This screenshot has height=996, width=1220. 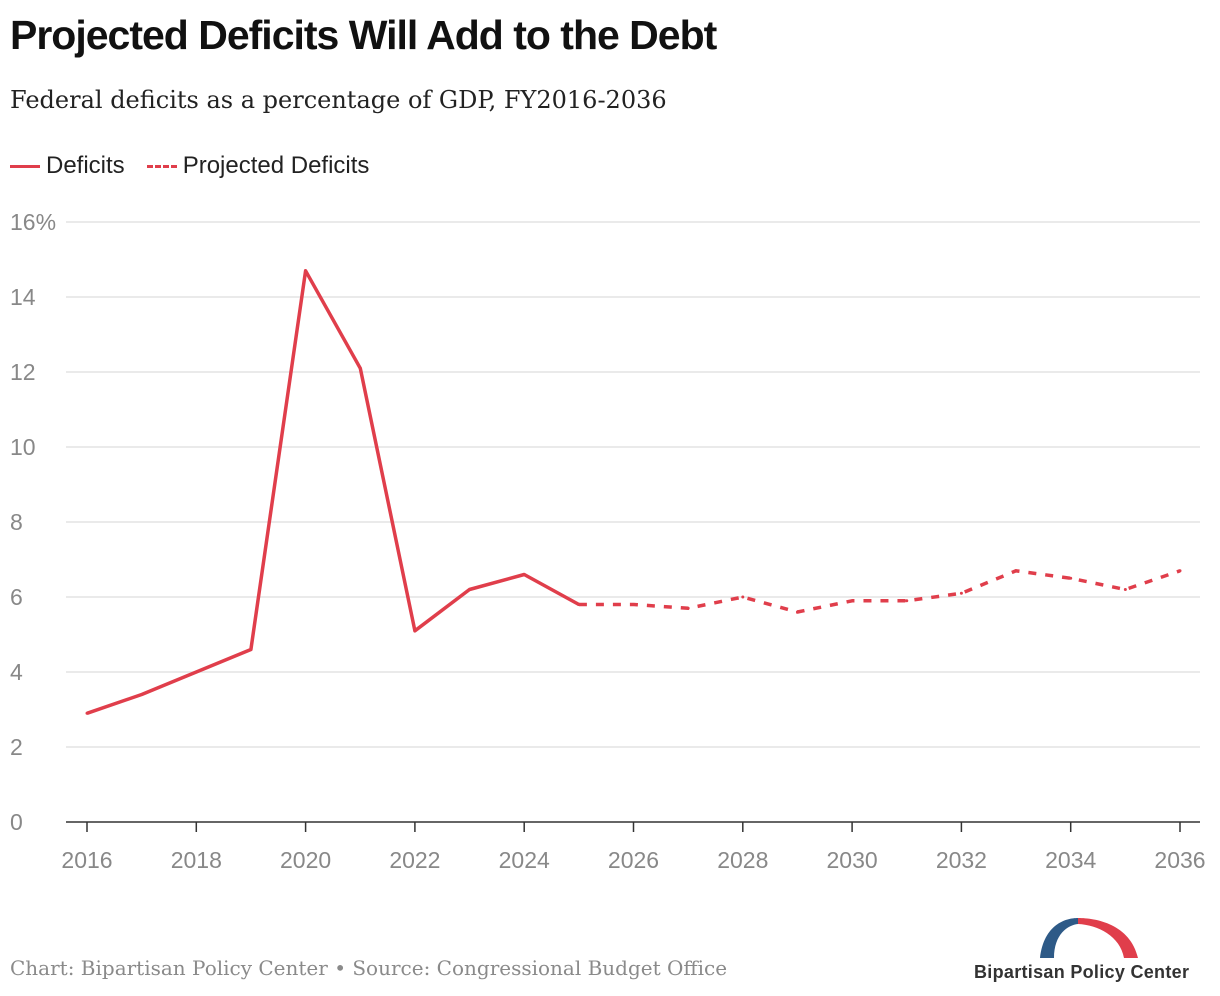 I want to click on legend-label-projected: Projected Deficits, so click(x=276, y=165).